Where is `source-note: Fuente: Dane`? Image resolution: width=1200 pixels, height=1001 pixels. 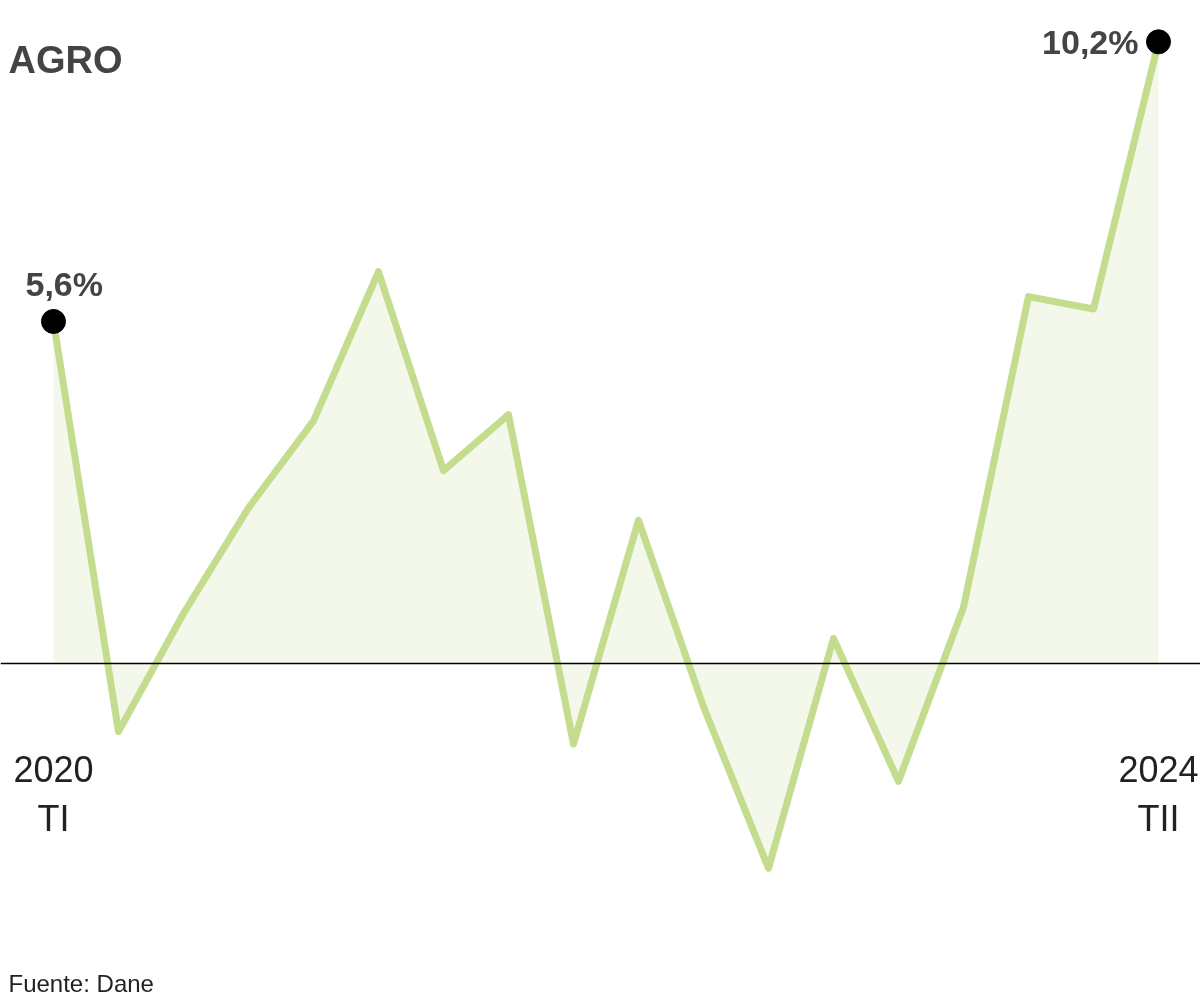 source-note: Fuente: Dane is located at coordinates (81, 983).